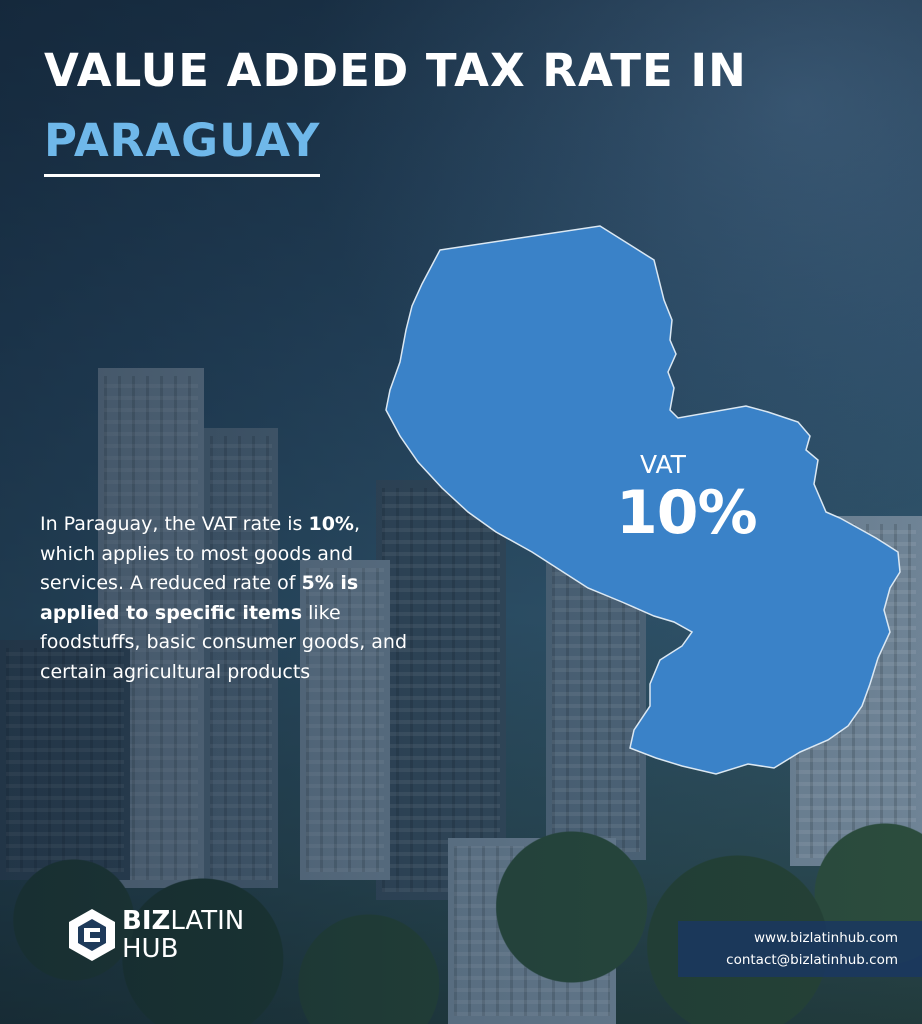 This screenshot has width=922, height=1024. Describe the element at coordinates (92, 935) in the screenshot. I see `bizlatinhub-logo-icon` at that location.